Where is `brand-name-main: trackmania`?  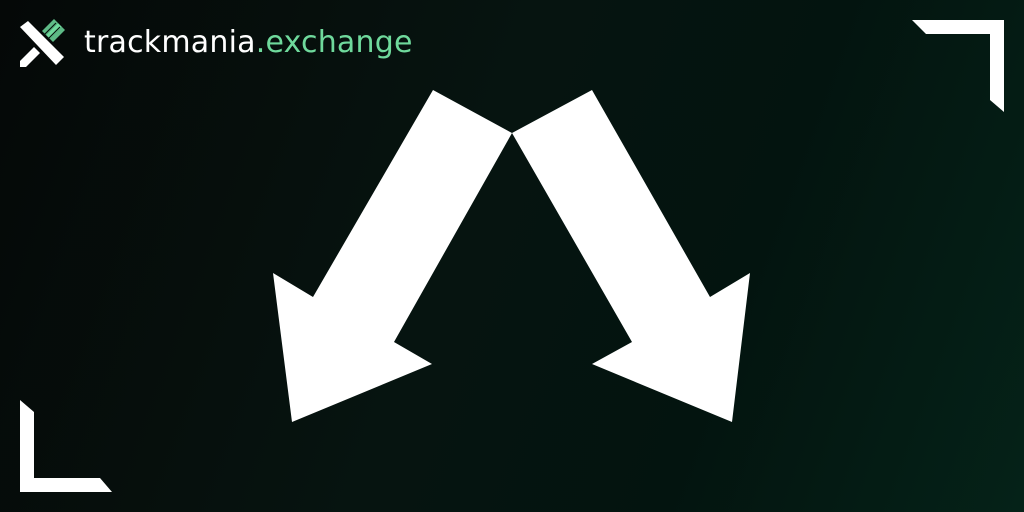
brand-name-main: trackmania is located at coordinates (170, 42).